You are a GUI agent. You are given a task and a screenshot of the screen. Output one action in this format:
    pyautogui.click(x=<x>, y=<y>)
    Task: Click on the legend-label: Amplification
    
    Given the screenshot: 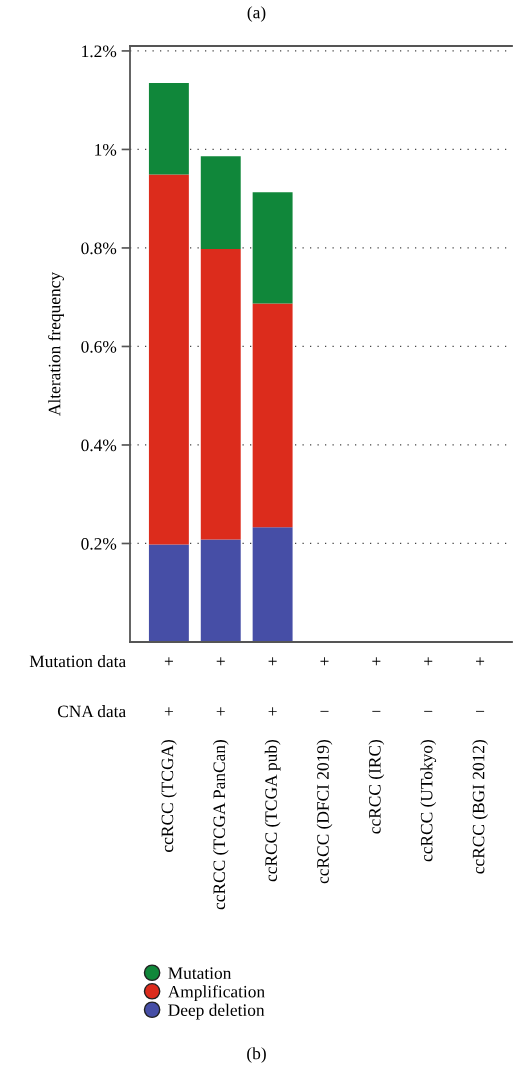 What is the action you would take?
    pyautogui.click(x=216, y=993)
    